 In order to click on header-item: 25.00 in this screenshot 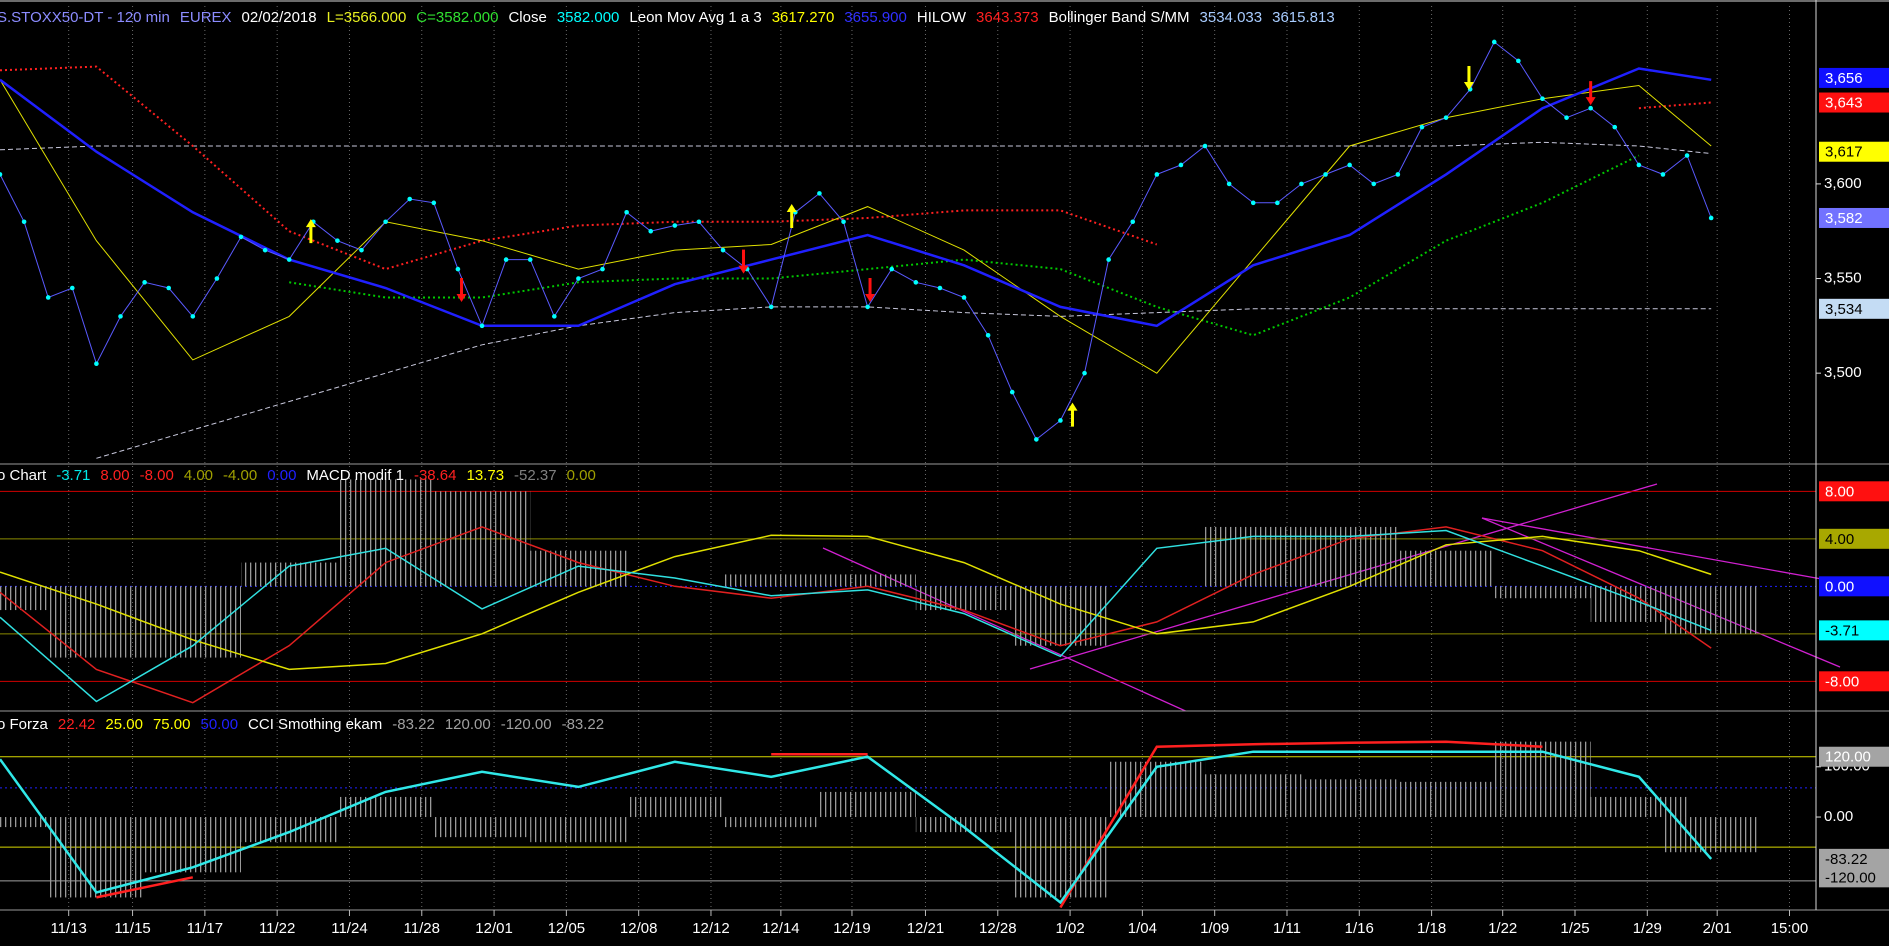, I will do `click(124, 724)`.